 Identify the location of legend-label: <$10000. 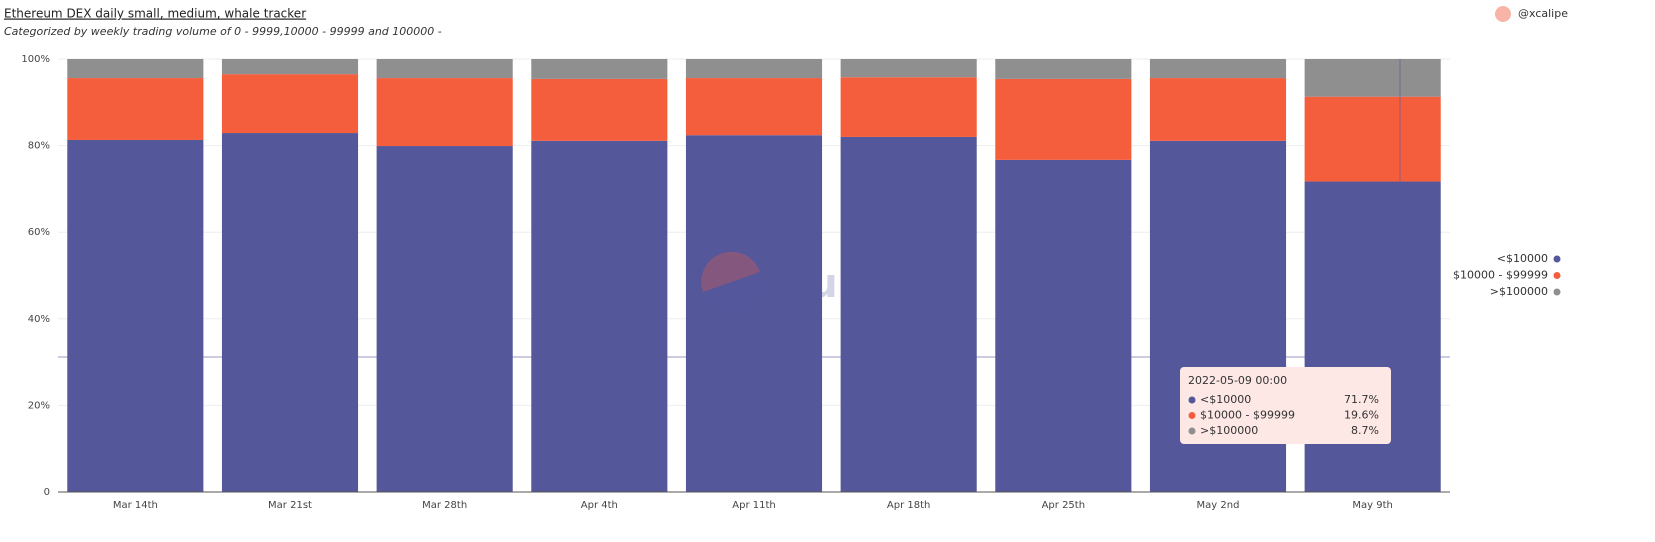
(1522, 258).